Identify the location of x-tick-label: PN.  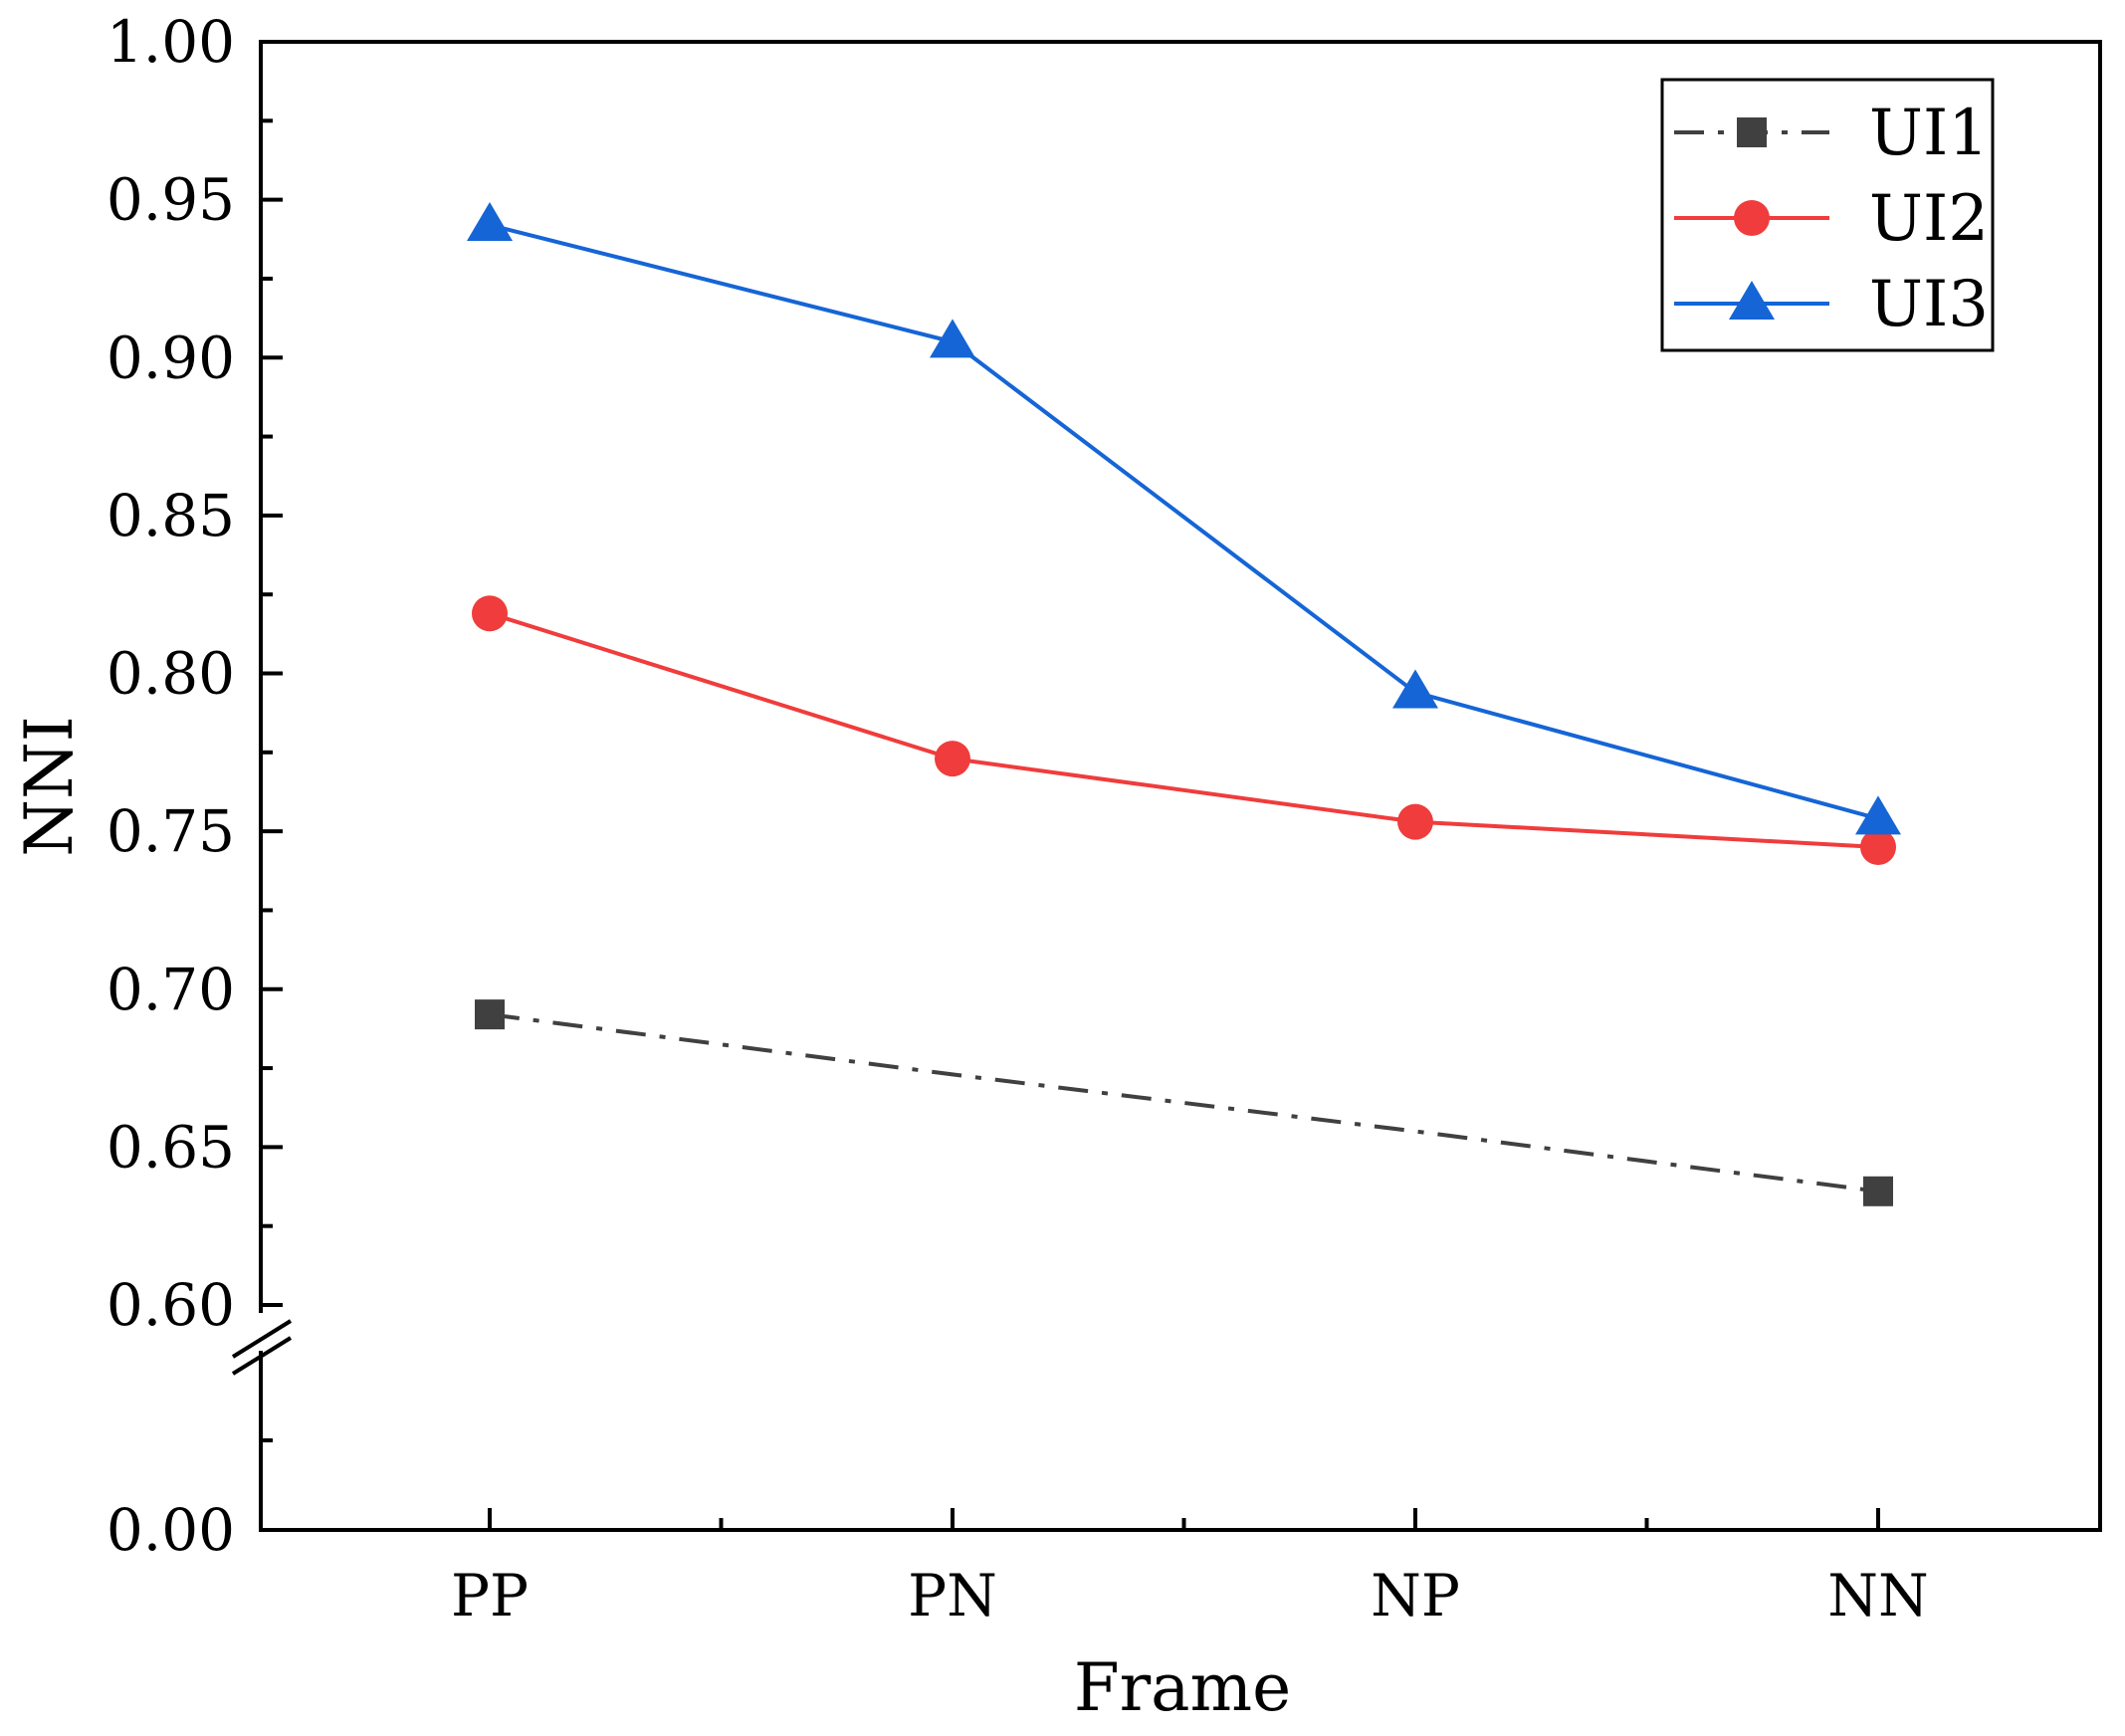
(952, 1596).